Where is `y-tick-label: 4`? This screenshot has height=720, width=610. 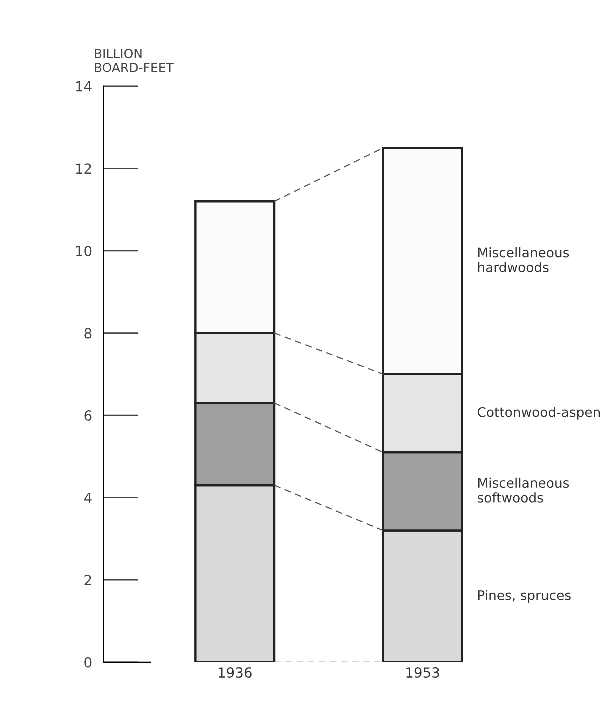
y-tick-label: 4 is located at coordinates (88, 498).